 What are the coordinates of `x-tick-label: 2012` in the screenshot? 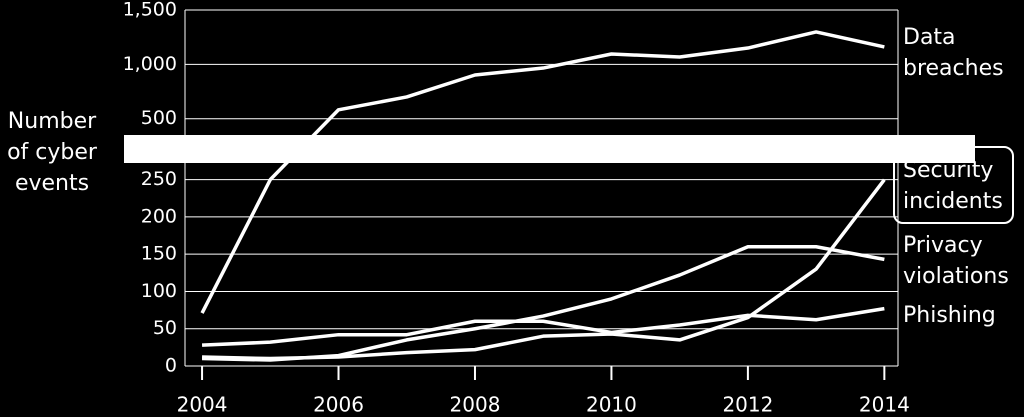 It's located at (747, 405).